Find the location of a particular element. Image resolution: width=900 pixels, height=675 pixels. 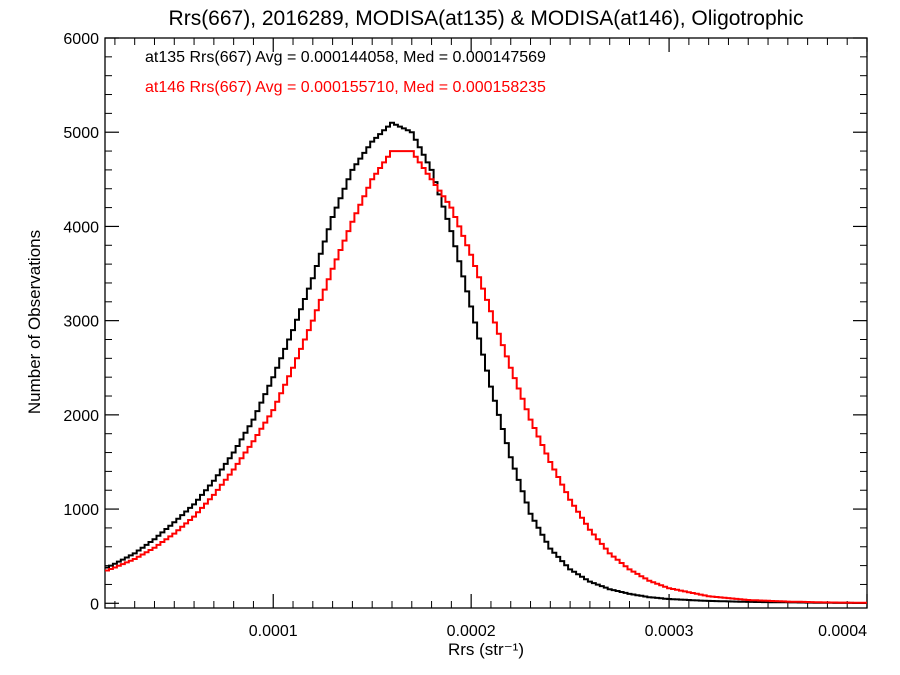

x-axis-label: Rrs (str⁻¹) is located at coordinates (486, 649).